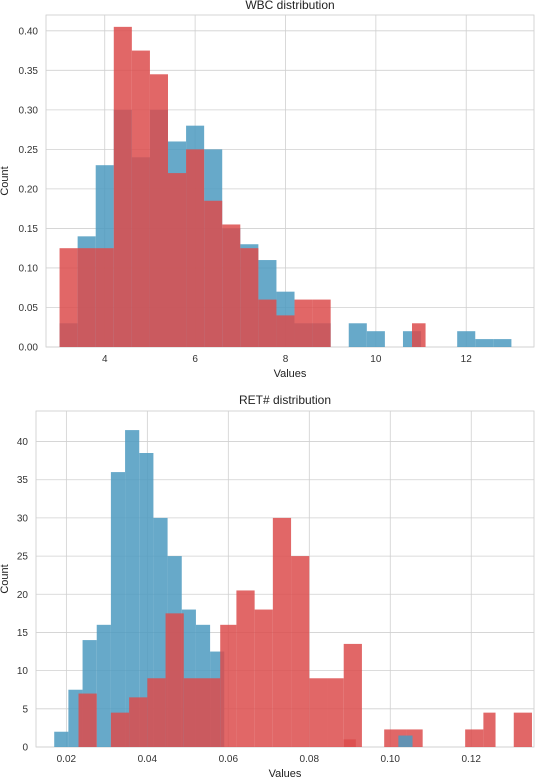 This screenshot has height=778, width=538. Describe the element at coordinates (467, 359) in the screenshot. I see `x-tick-label: 12` at that location.